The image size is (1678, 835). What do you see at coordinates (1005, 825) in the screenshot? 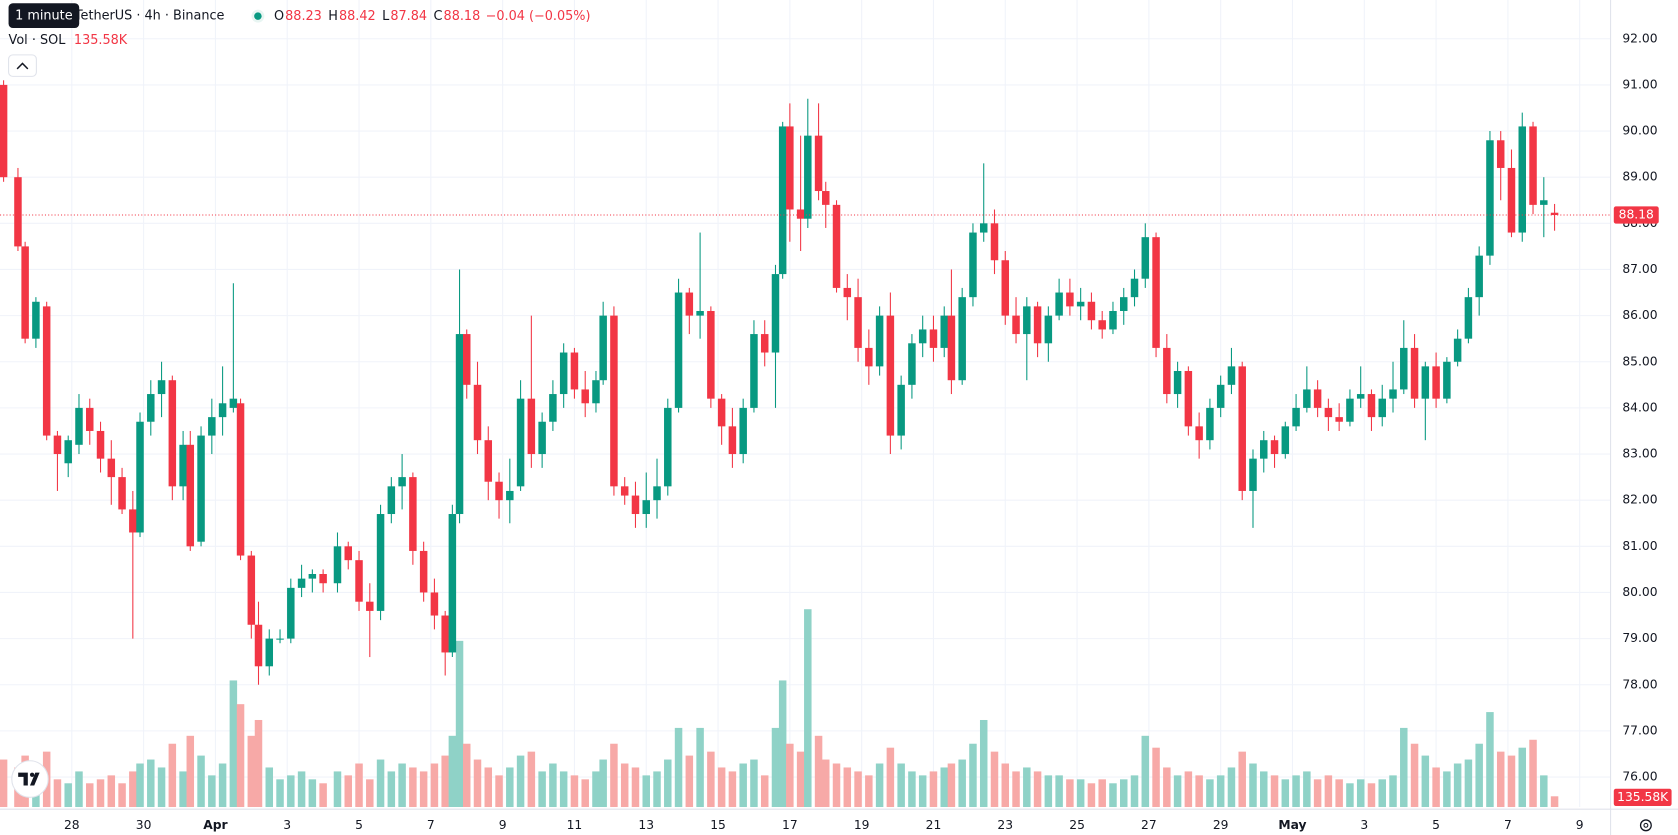
I see `x-tick-label: 23` at bounding box center [1005, 825].